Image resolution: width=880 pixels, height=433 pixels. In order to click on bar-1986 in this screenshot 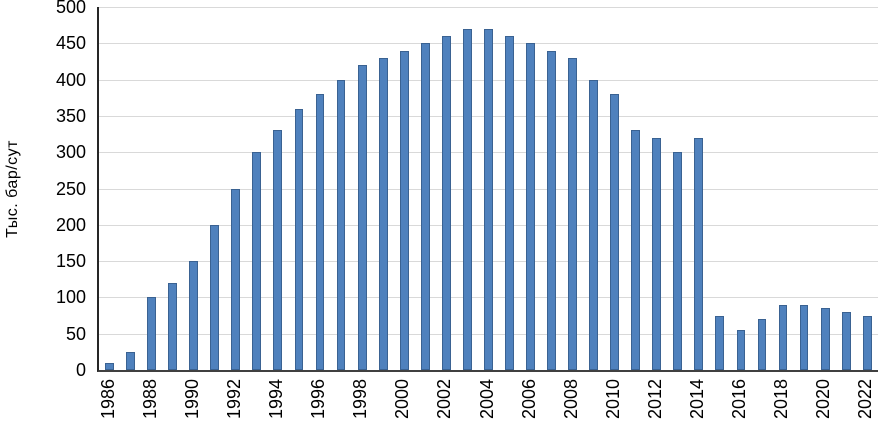, I will do `click(109, 366)`.